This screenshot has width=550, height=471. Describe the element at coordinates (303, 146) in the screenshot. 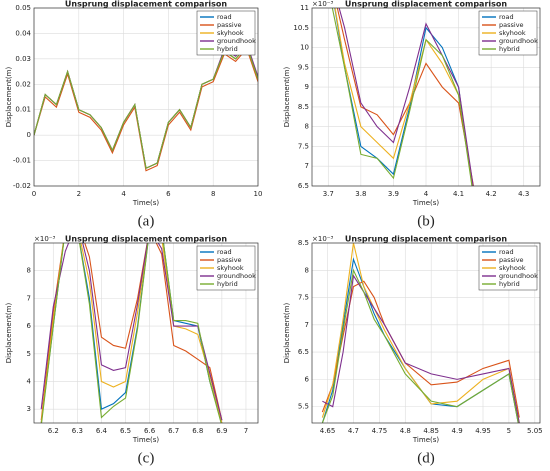

I see `y-tick-label: 7.5` at that location.